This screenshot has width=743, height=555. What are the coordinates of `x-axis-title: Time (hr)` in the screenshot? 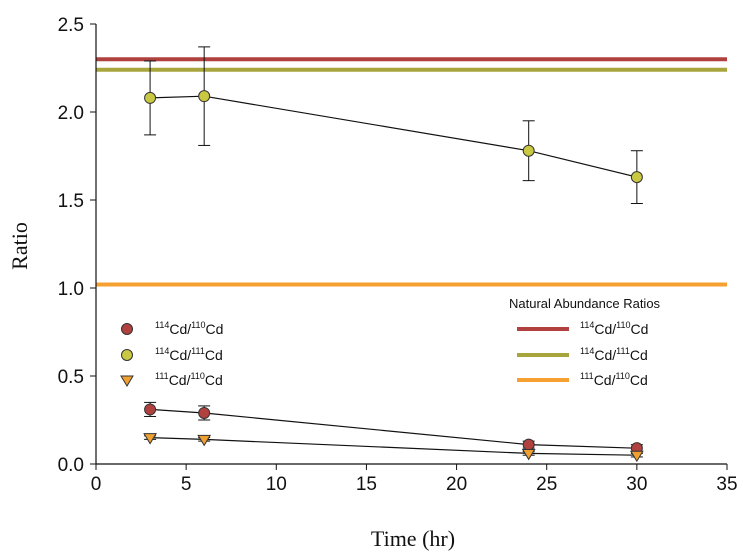 It's located at (413, 538).